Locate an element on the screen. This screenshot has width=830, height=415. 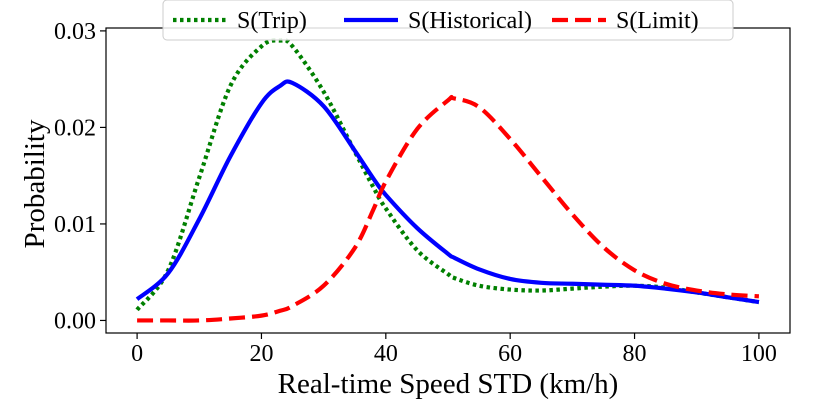
legend: S(Trip) S(Historical) S(Limit) is located at coordinates (448, 20).